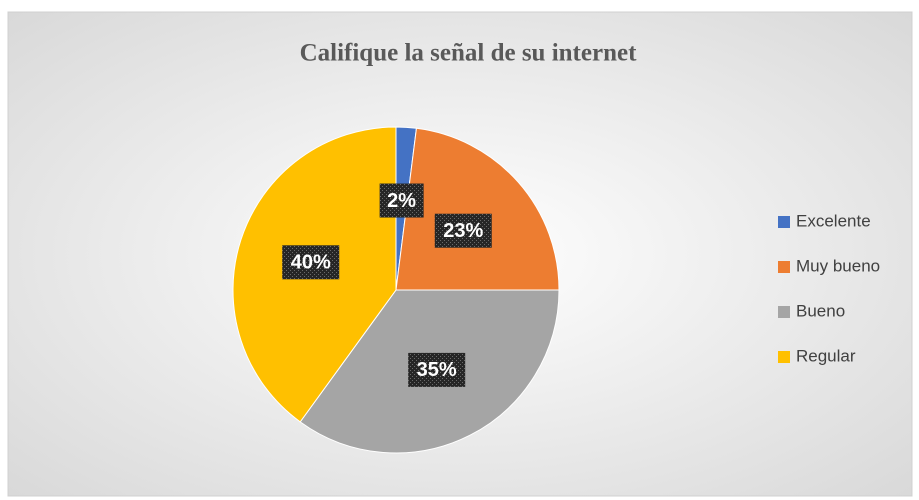 The width and height of the screenshot is (919, 500). What do you see at coordinates (468, 53) in the screenshot?
I see `chart-title: Califique la señal de su internet` at bounding box center [468, 53].